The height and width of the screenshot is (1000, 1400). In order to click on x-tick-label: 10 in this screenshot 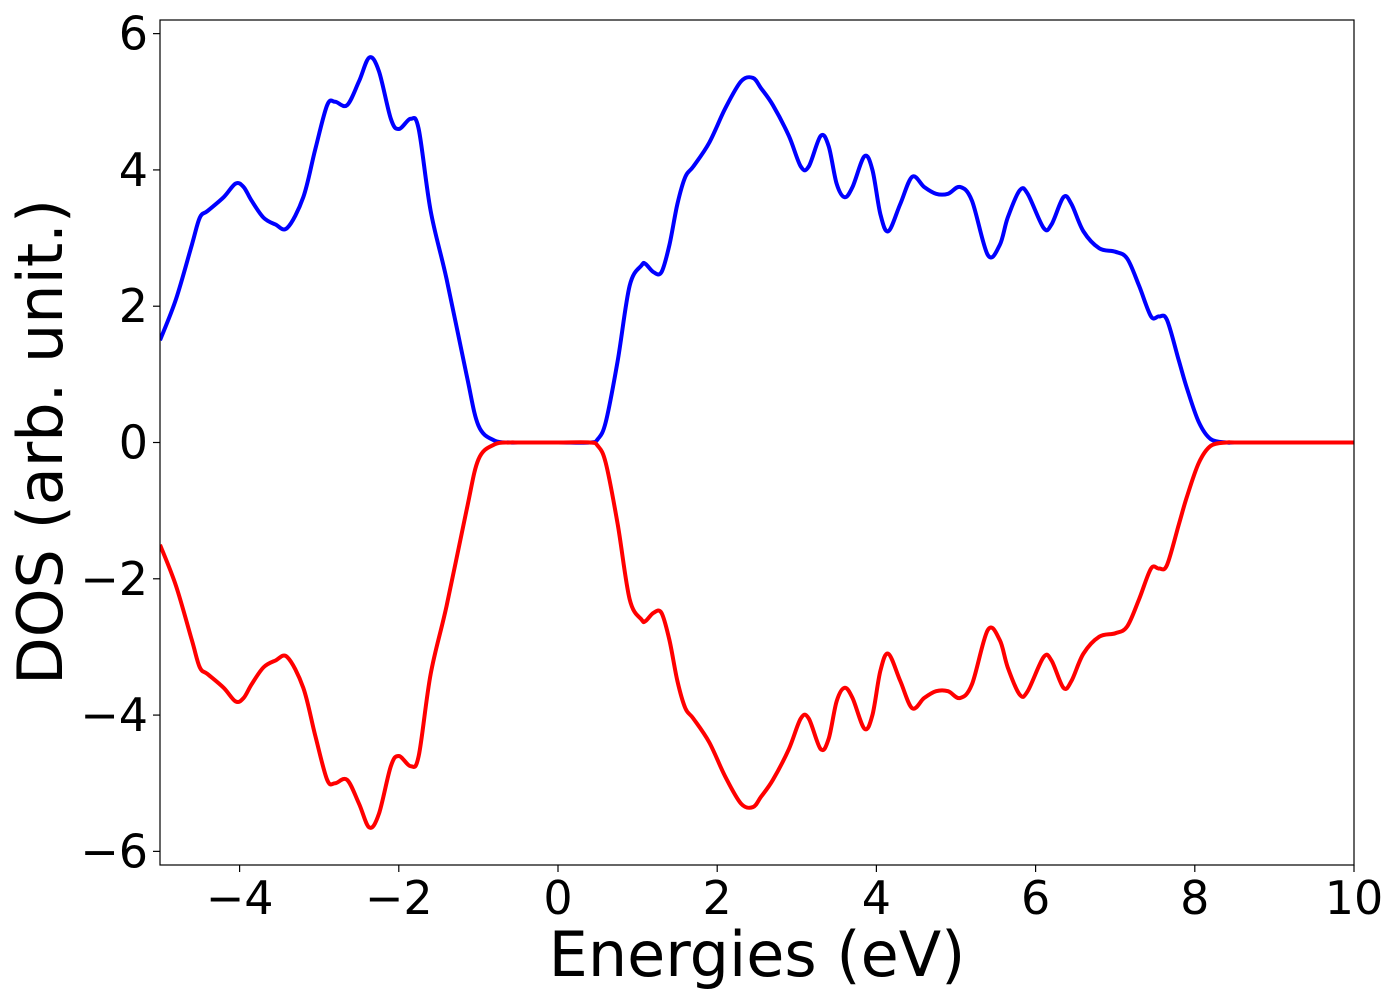, I will do `click(1354, 898)`.